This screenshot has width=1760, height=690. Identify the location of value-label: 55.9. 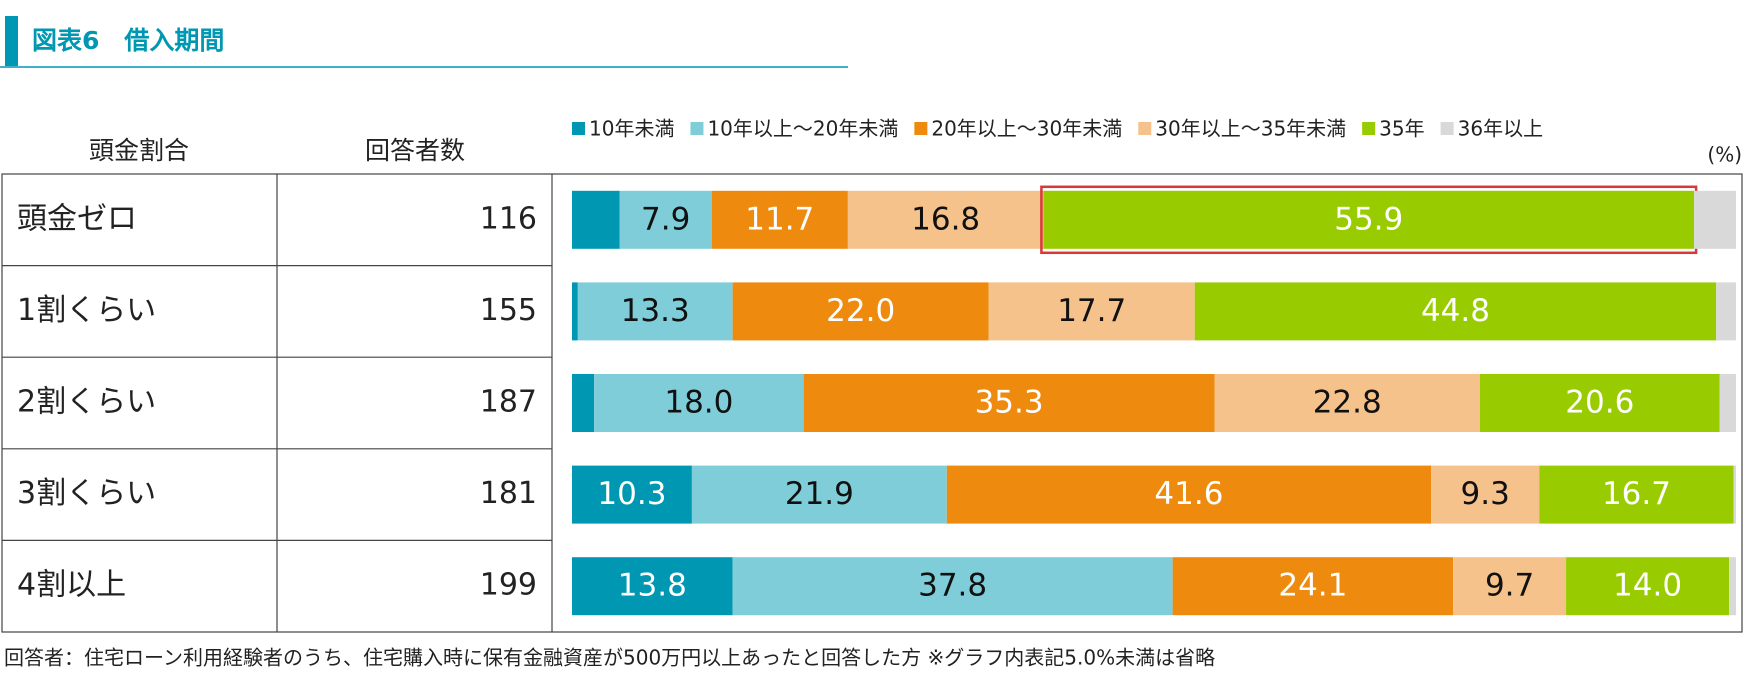
(1368, 219).